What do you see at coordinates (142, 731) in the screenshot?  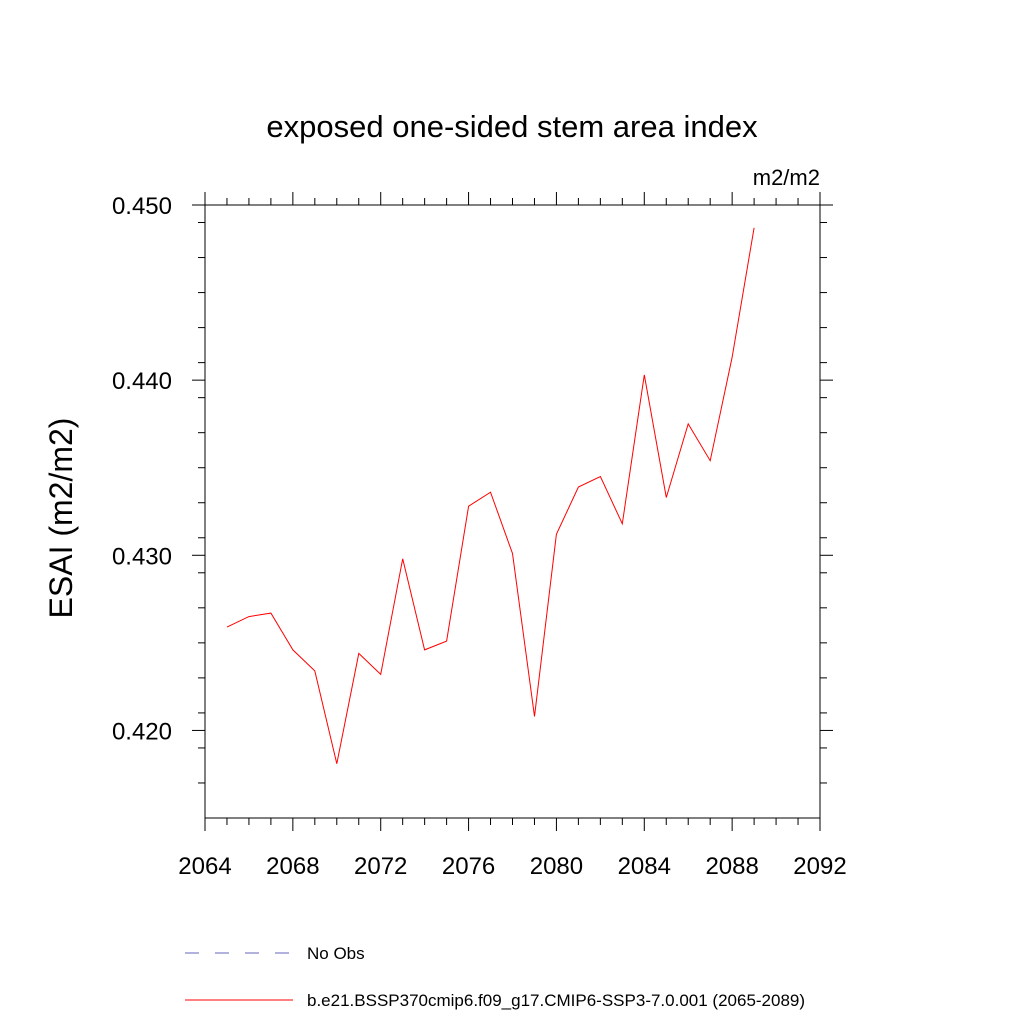 I see `y-tick-label: 0.420` at bounding box center [142, 731].